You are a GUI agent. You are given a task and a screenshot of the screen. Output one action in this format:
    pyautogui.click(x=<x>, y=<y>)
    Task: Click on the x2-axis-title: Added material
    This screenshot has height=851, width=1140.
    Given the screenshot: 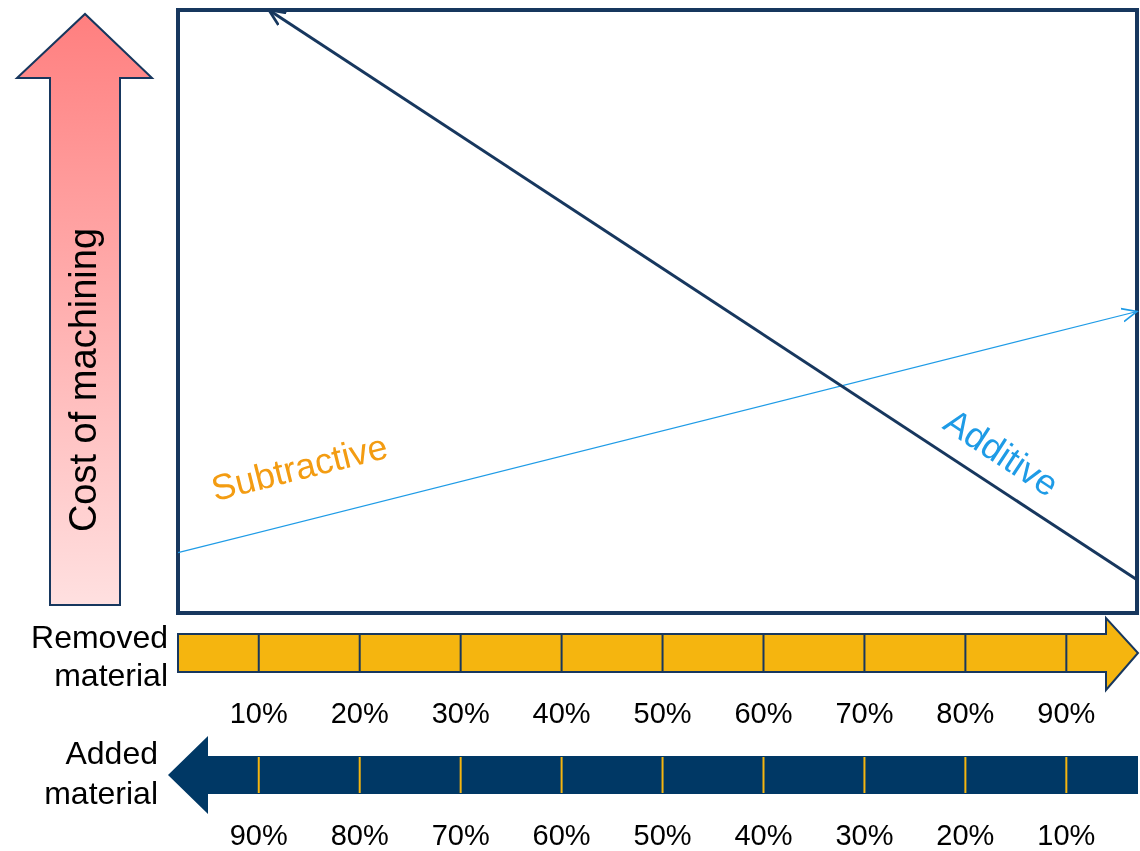 What is the action you would take?
    pyautogui.click(x=101, y=773)
    